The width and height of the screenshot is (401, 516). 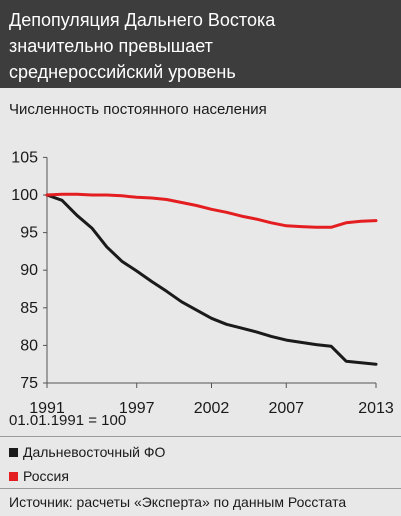 What do you see at coordinates (68, 420) in the screenshot?
I see `base-note: 01.01.1991 = 100` at bounding box center [68, 420].